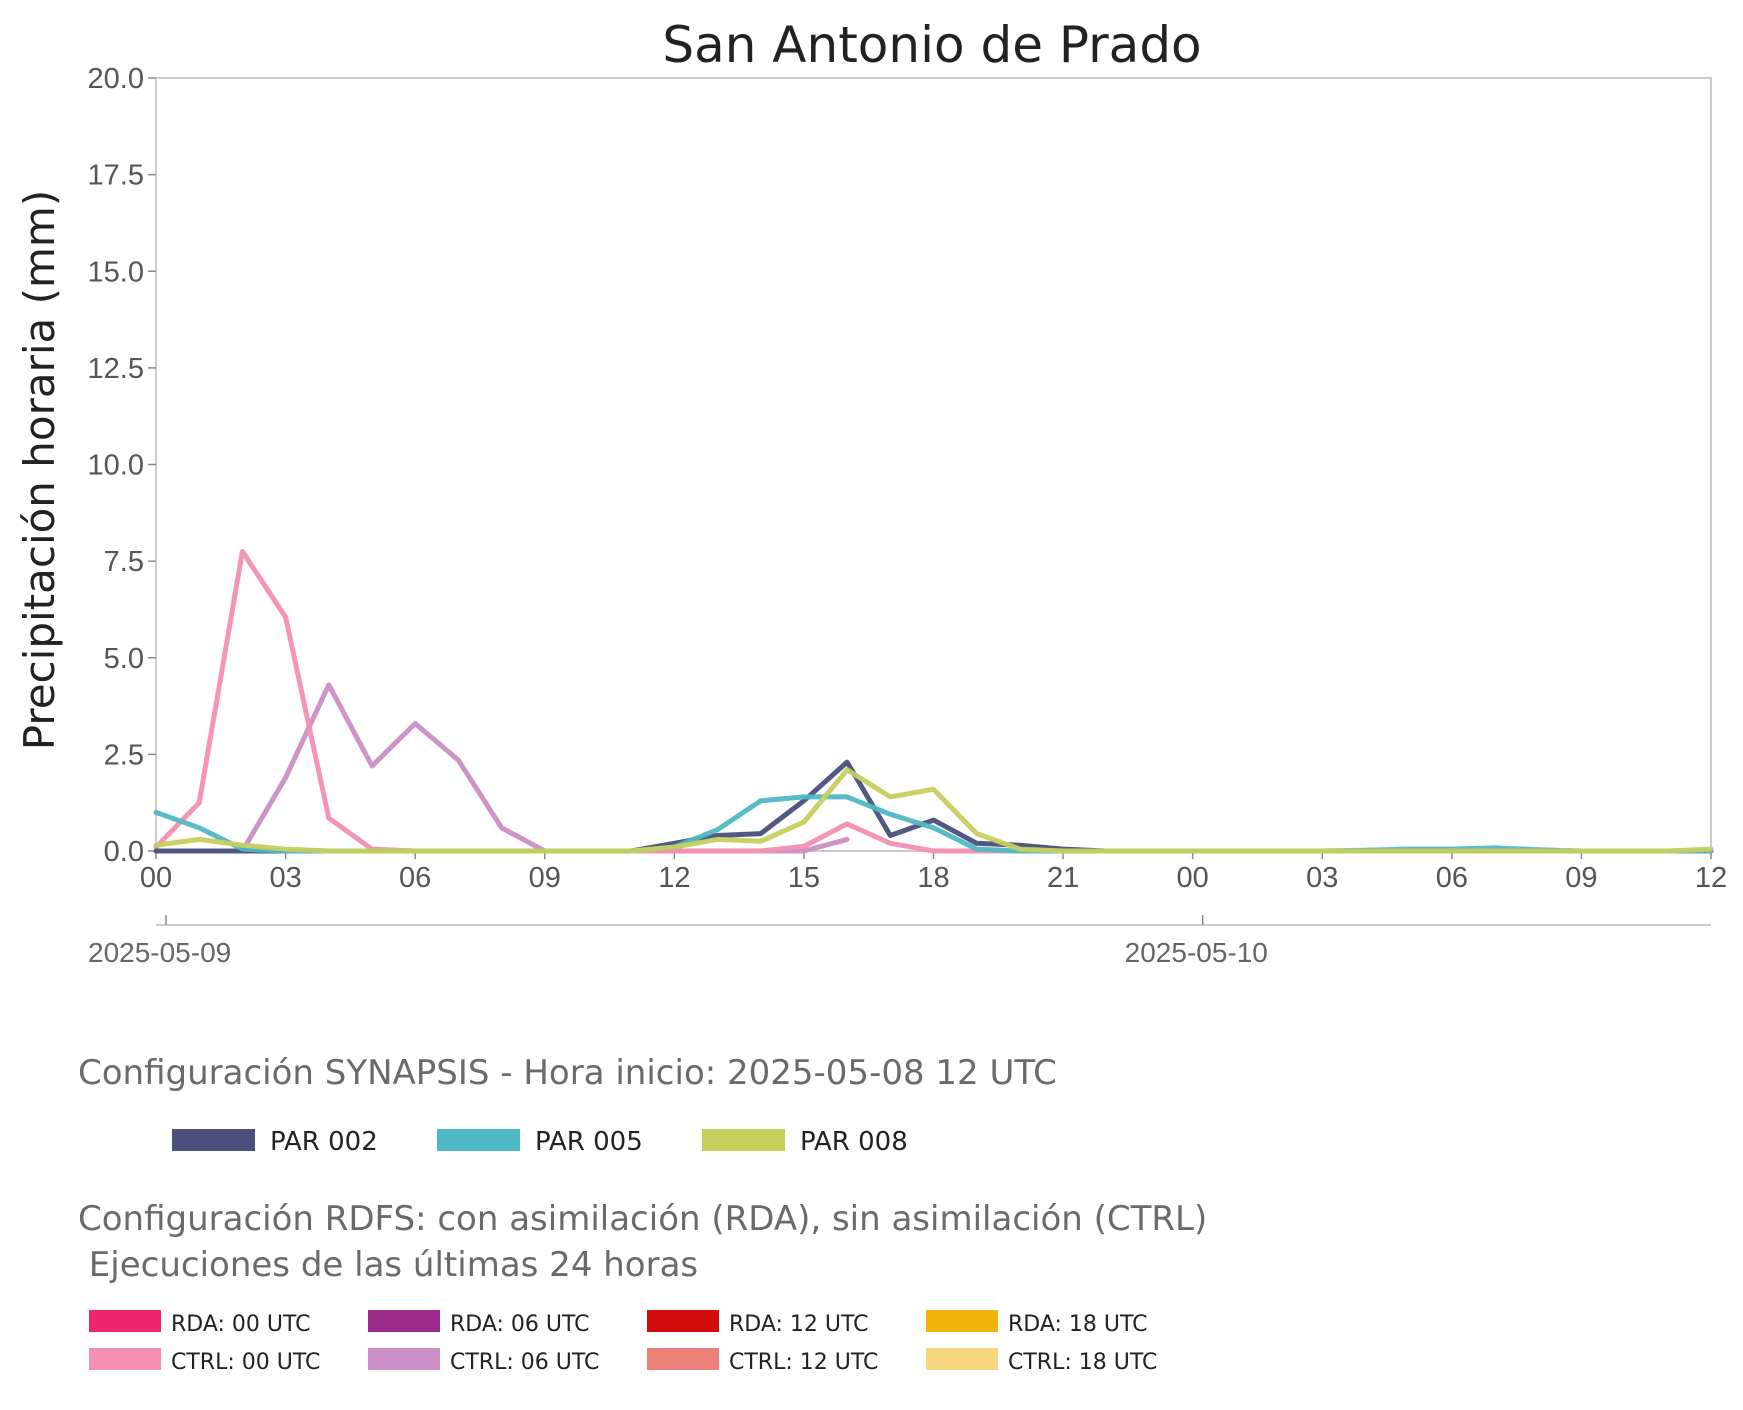 The image size is (1743, 1410). Describe the element at coordinates (520, 1324) in the screenshot. I see `rdfs-legend-label: RDA: 06 UTC` at that location.